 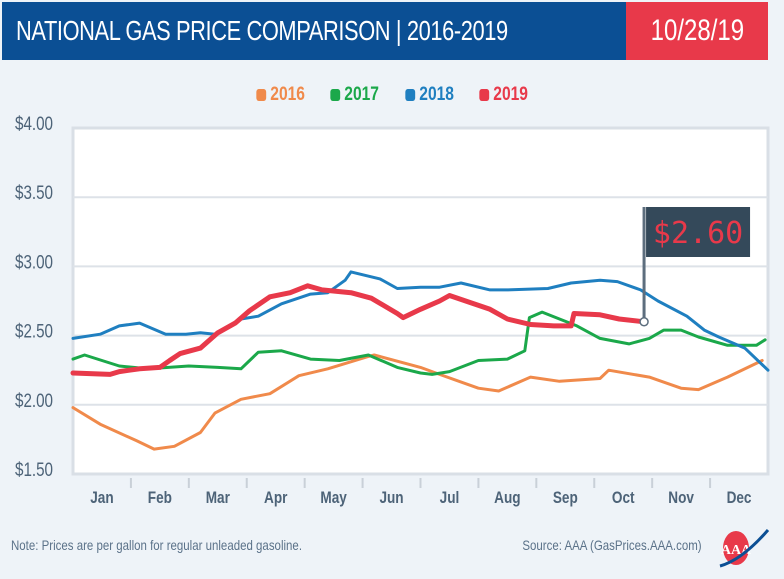 I want to click on legend-label: 2019, so click(x=511, y=94).